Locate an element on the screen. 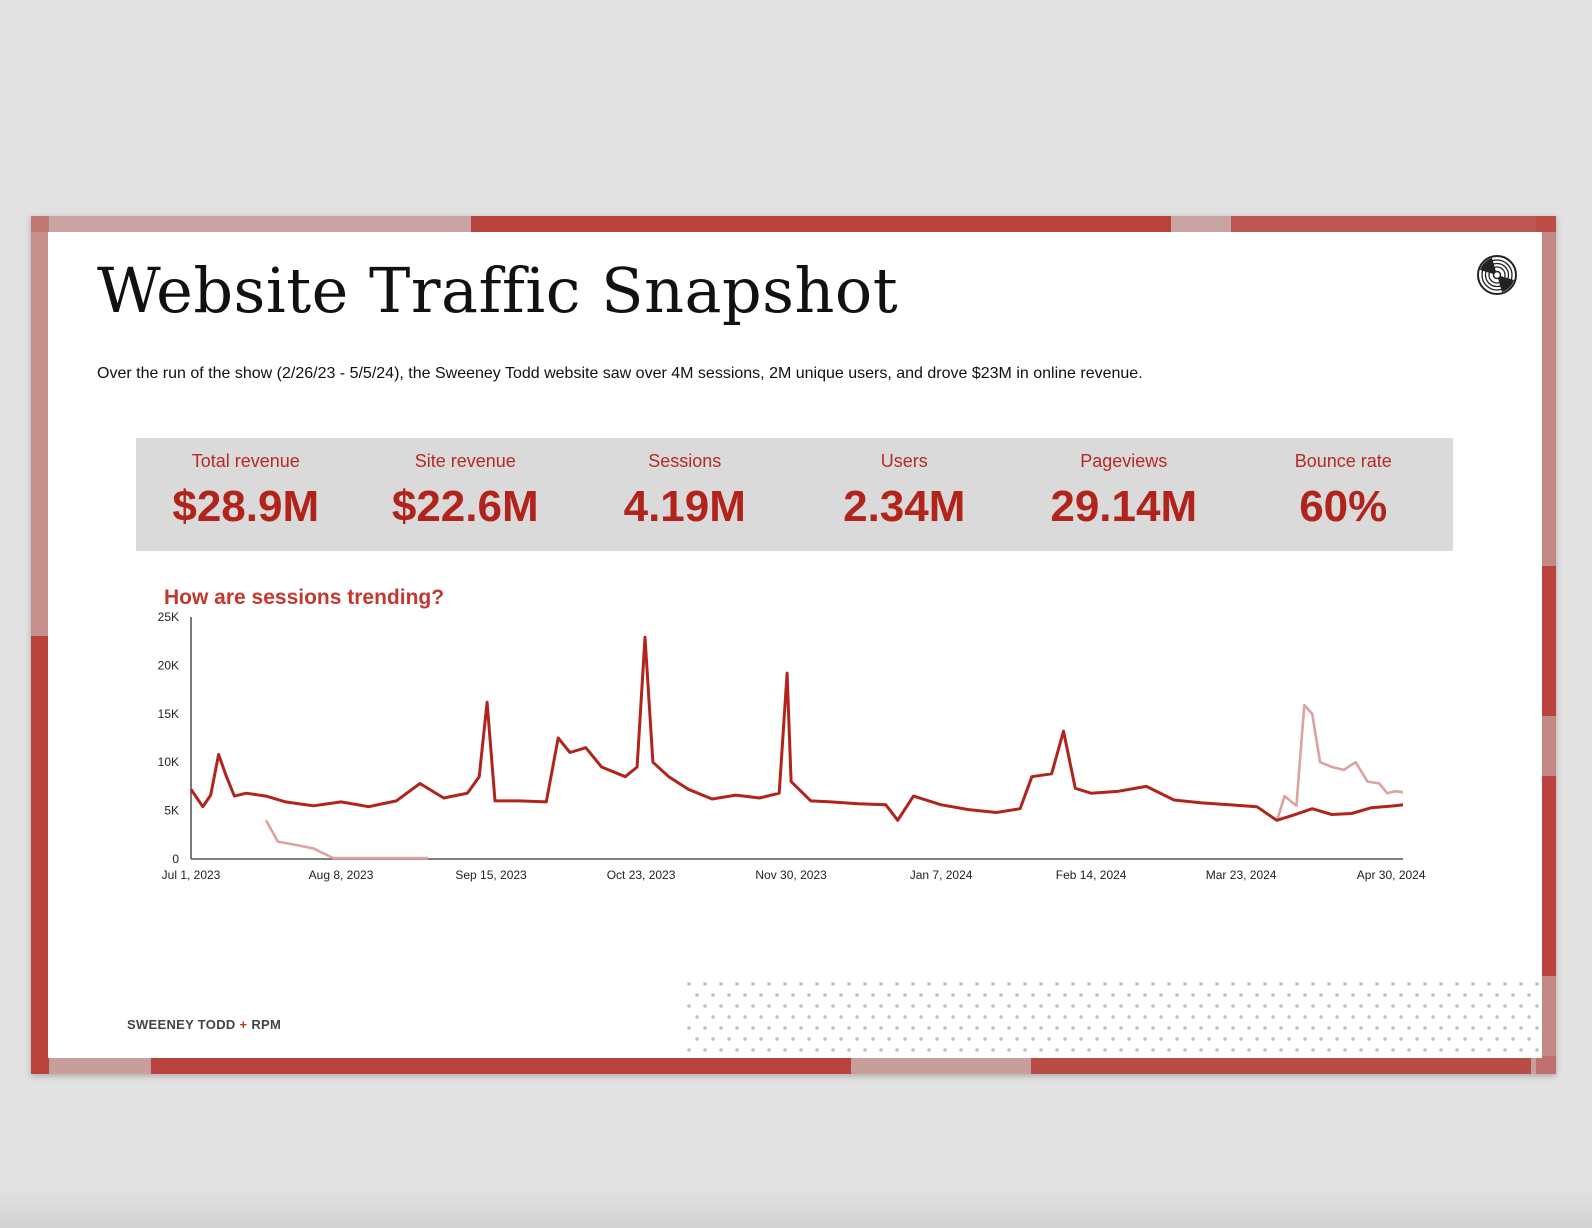 Image resolution: width=1592 pixels, height=1228 pixels. kpi-sessions: Sessions 4.19M is located at coordinates (685, 494).